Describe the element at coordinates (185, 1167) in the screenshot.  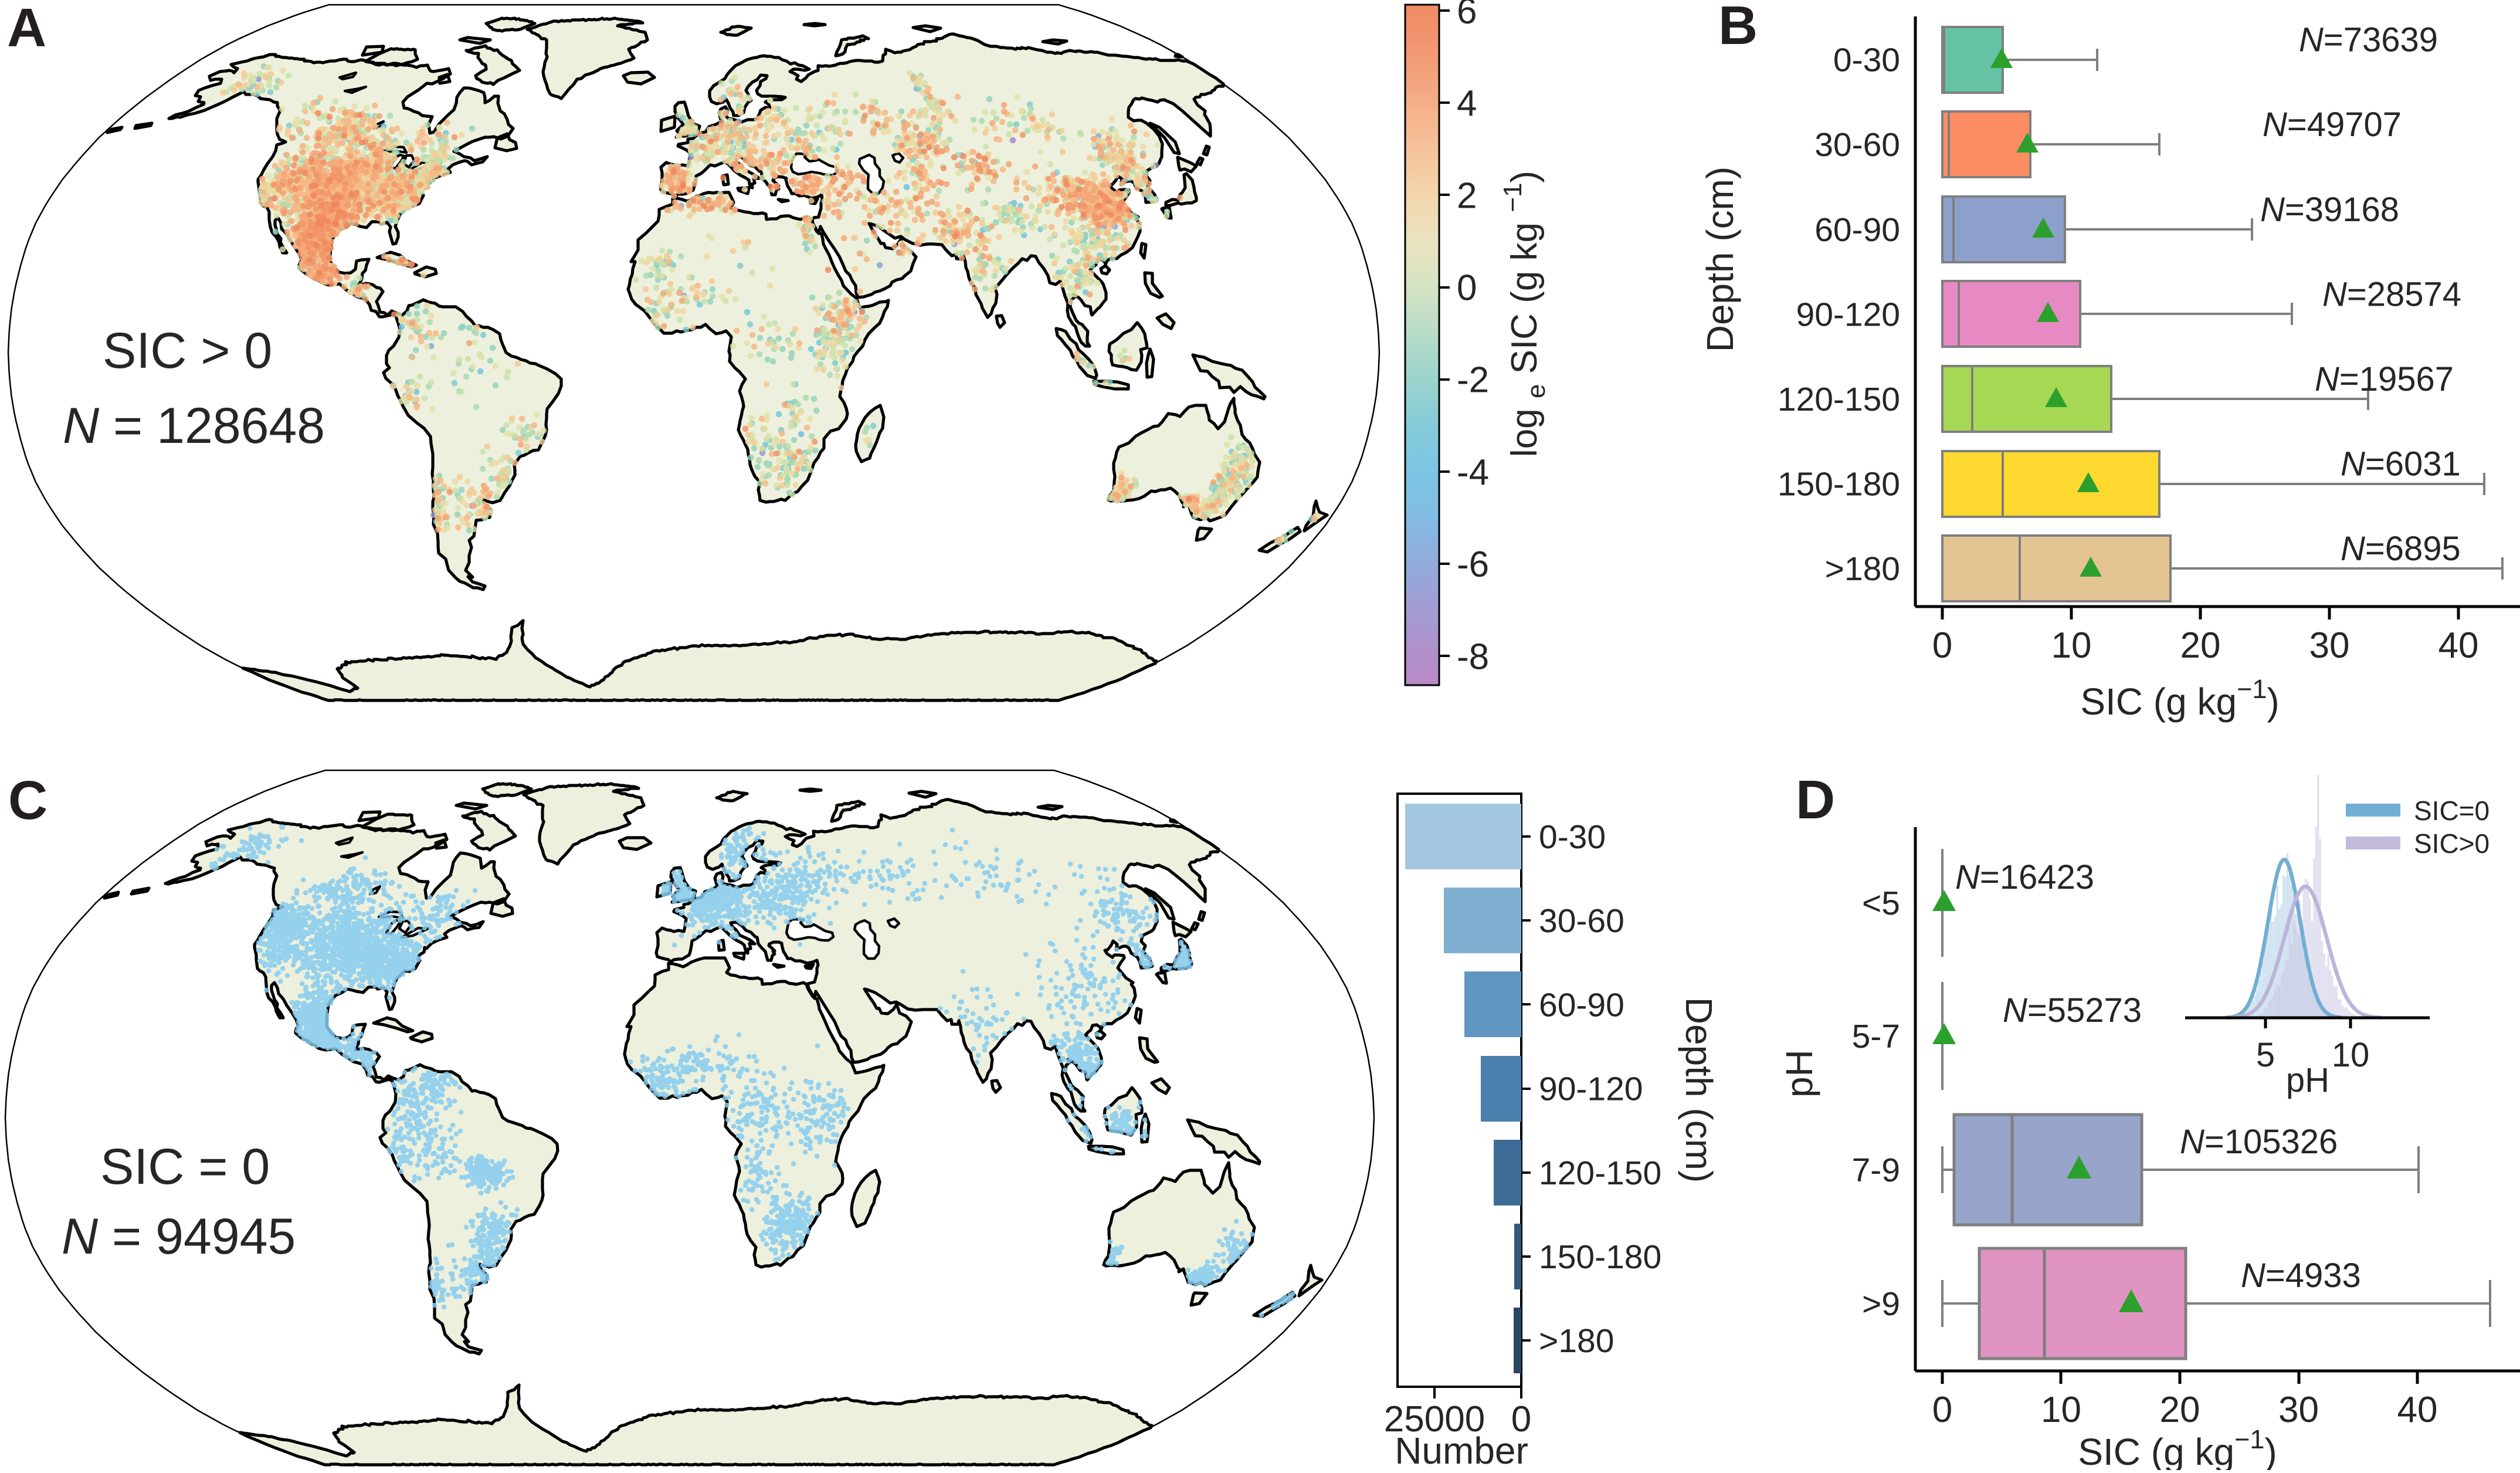
I see `svg-text: SIC = 0` at that location.